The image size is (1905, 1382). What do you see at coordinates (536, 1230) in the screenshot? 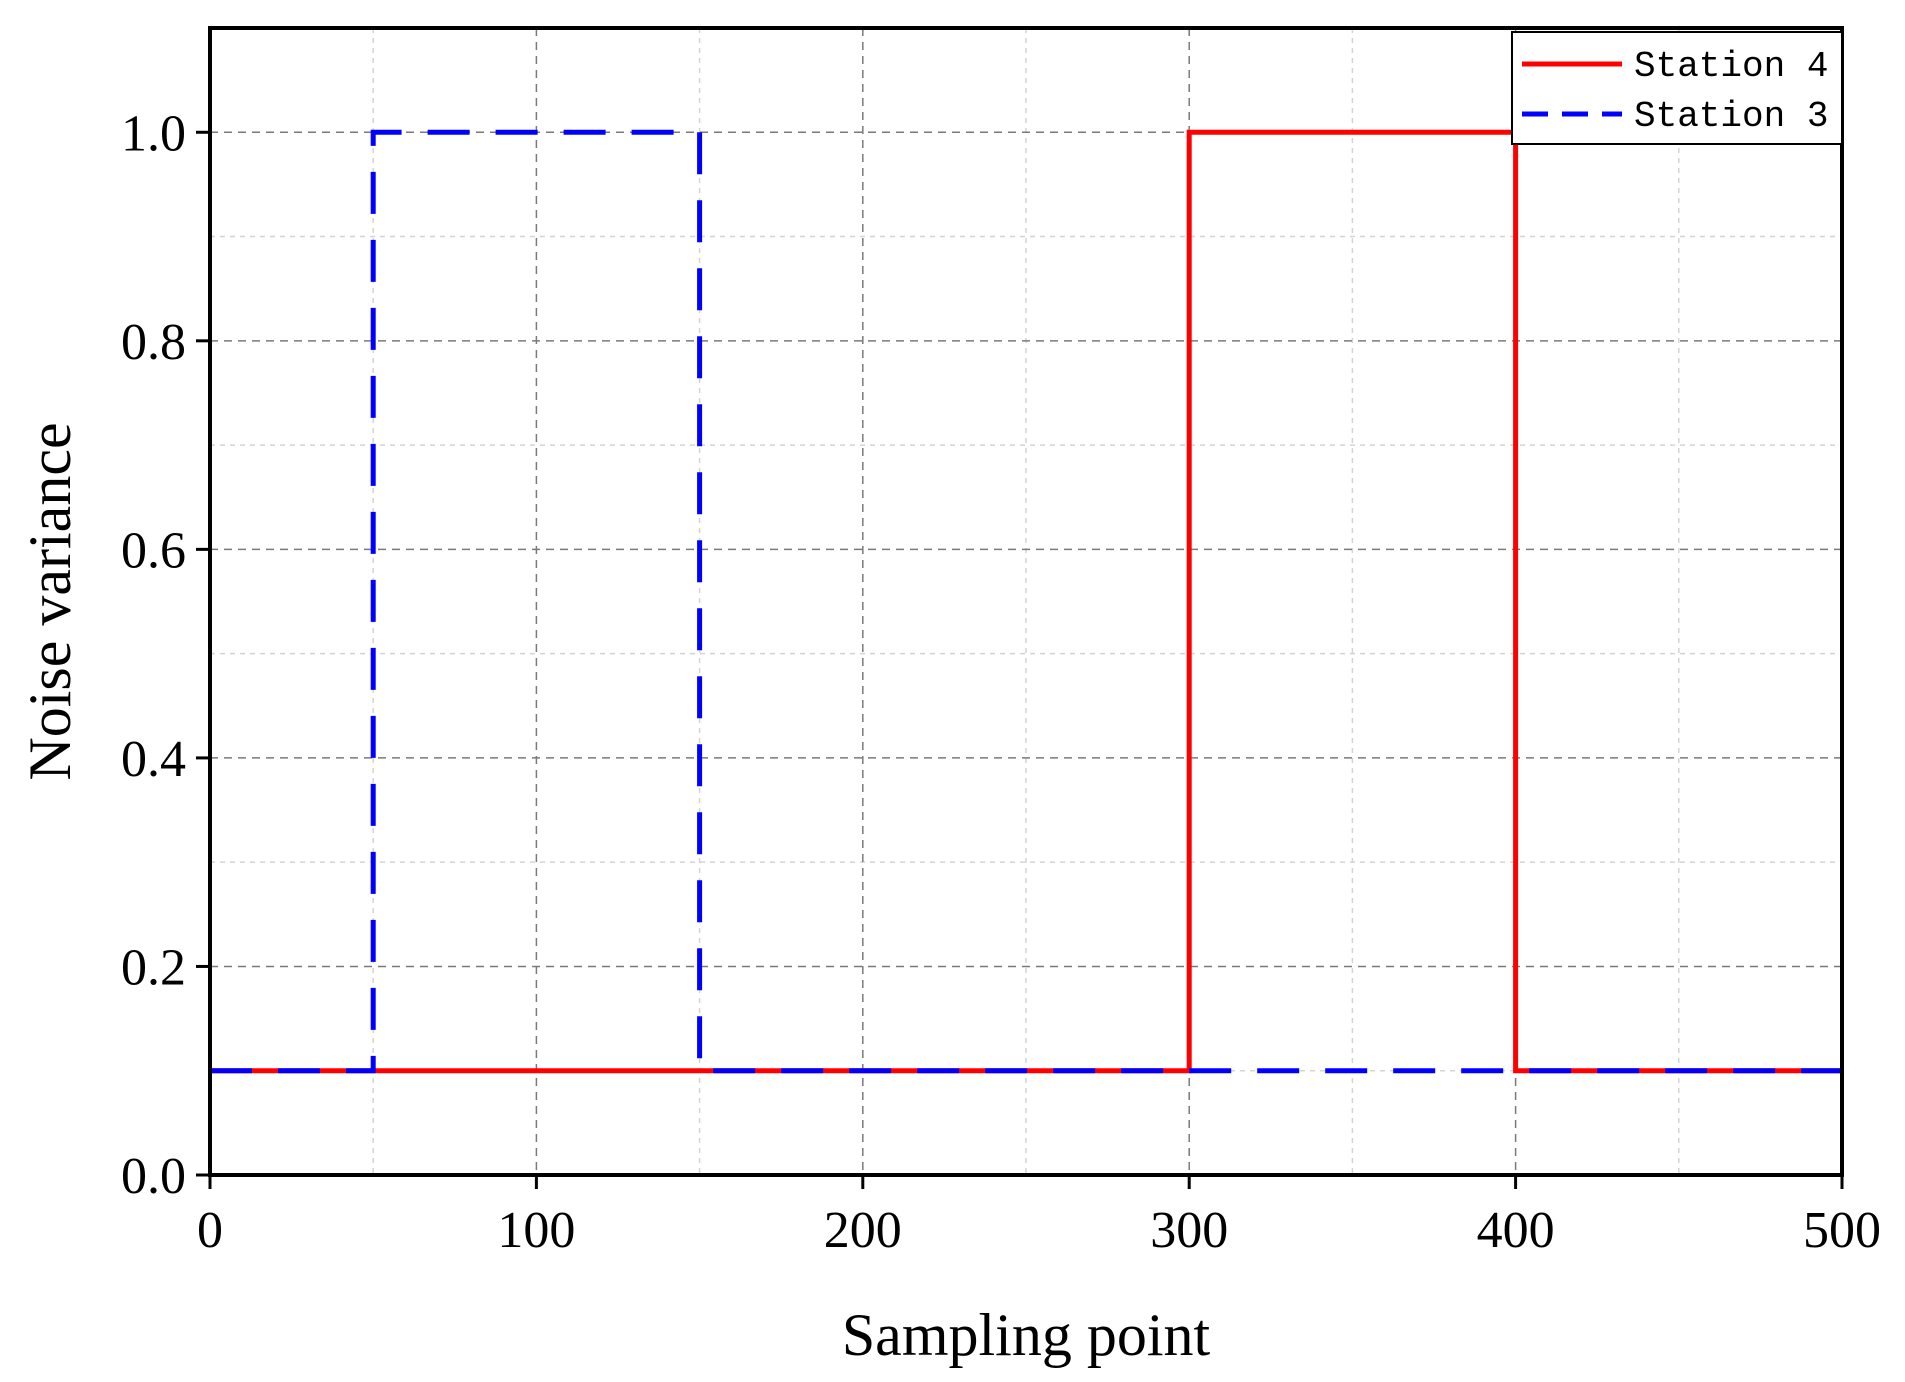
I see `x-tick-label: 100` at bounding box center [536, 1230].